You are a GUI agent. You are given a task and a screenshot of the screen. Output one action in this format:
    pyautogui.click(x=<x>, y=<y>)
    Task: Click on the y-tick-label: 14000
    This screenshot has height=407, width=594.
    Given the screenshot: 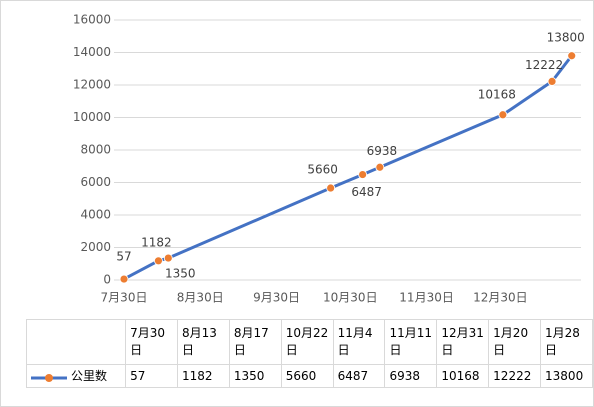 What is the action you would take?
    pyautogui.click(x=92, y=52)
    